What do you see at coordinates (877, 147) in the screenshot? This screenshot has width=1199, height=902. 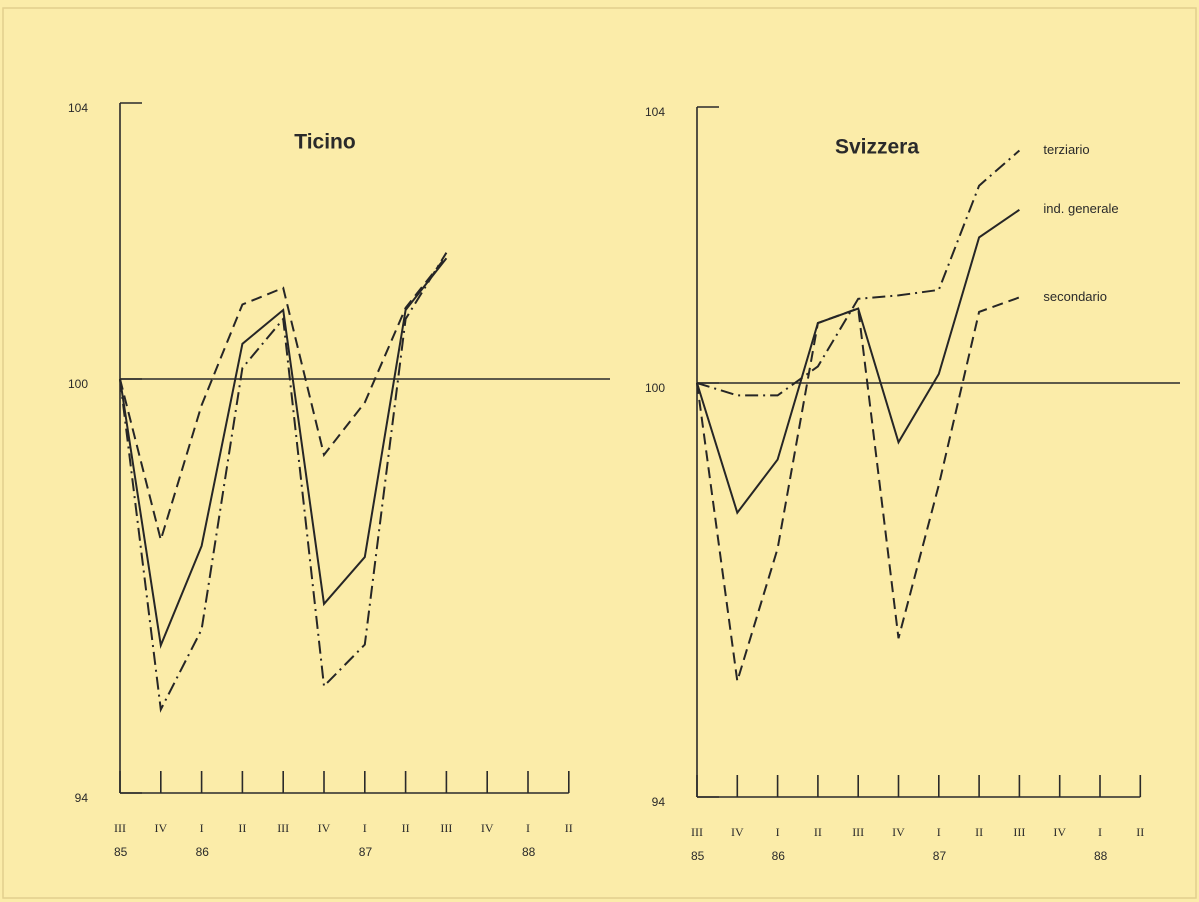 I see `chart-title: Svizzera` at bounding box center [877, 147].